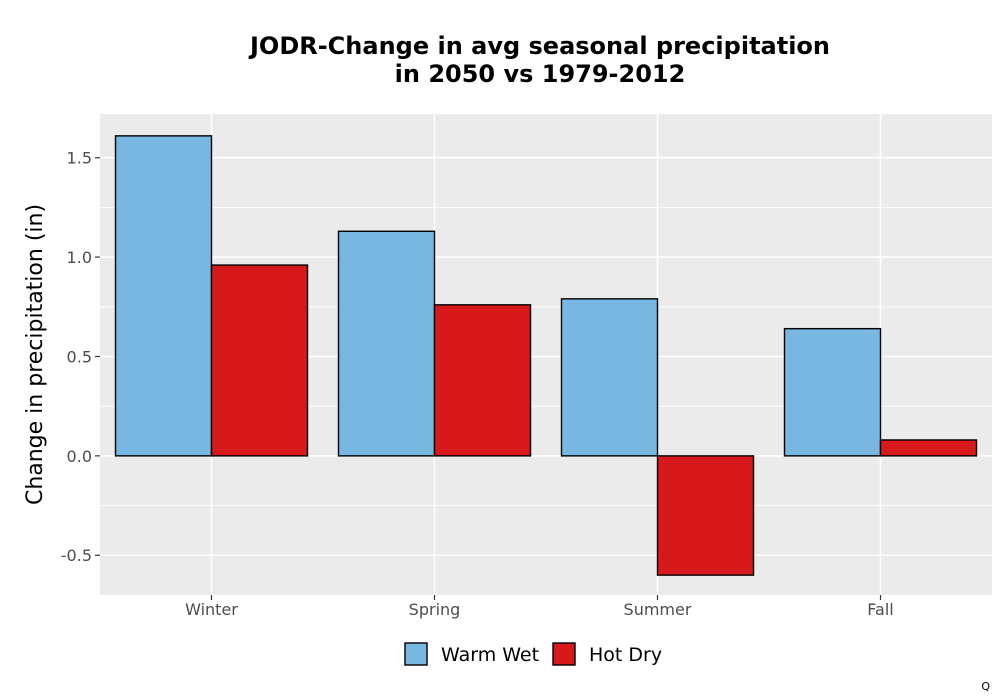 The height and width of the screenshot is (700, 1000). Describe the element at coordinates (658, 609) in the screenshot. I see `x-tick-label: Summer` at that location.